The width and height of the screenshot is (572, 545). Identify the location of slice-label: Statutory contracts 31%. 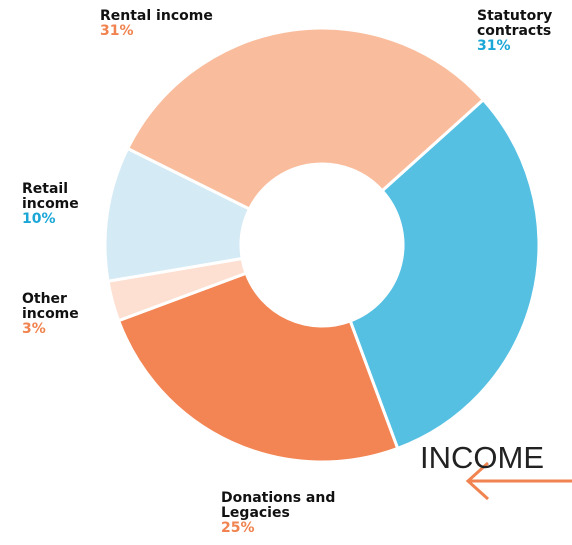
(517, 31).